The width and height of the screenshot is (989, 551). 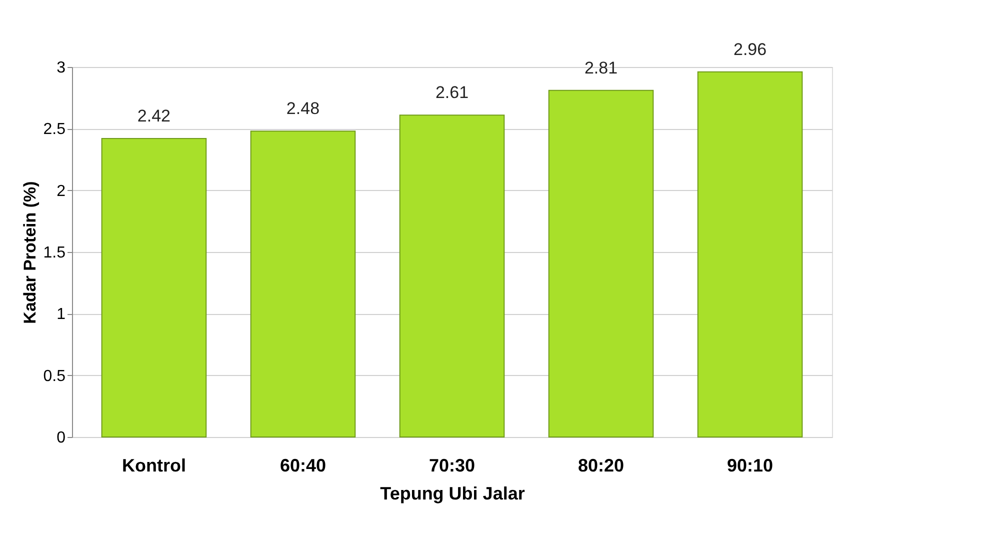 What do you see at coordinates (61, 191) in the screenshot?
I see `y-tick-label: 2` at bounding box center [61, 191].